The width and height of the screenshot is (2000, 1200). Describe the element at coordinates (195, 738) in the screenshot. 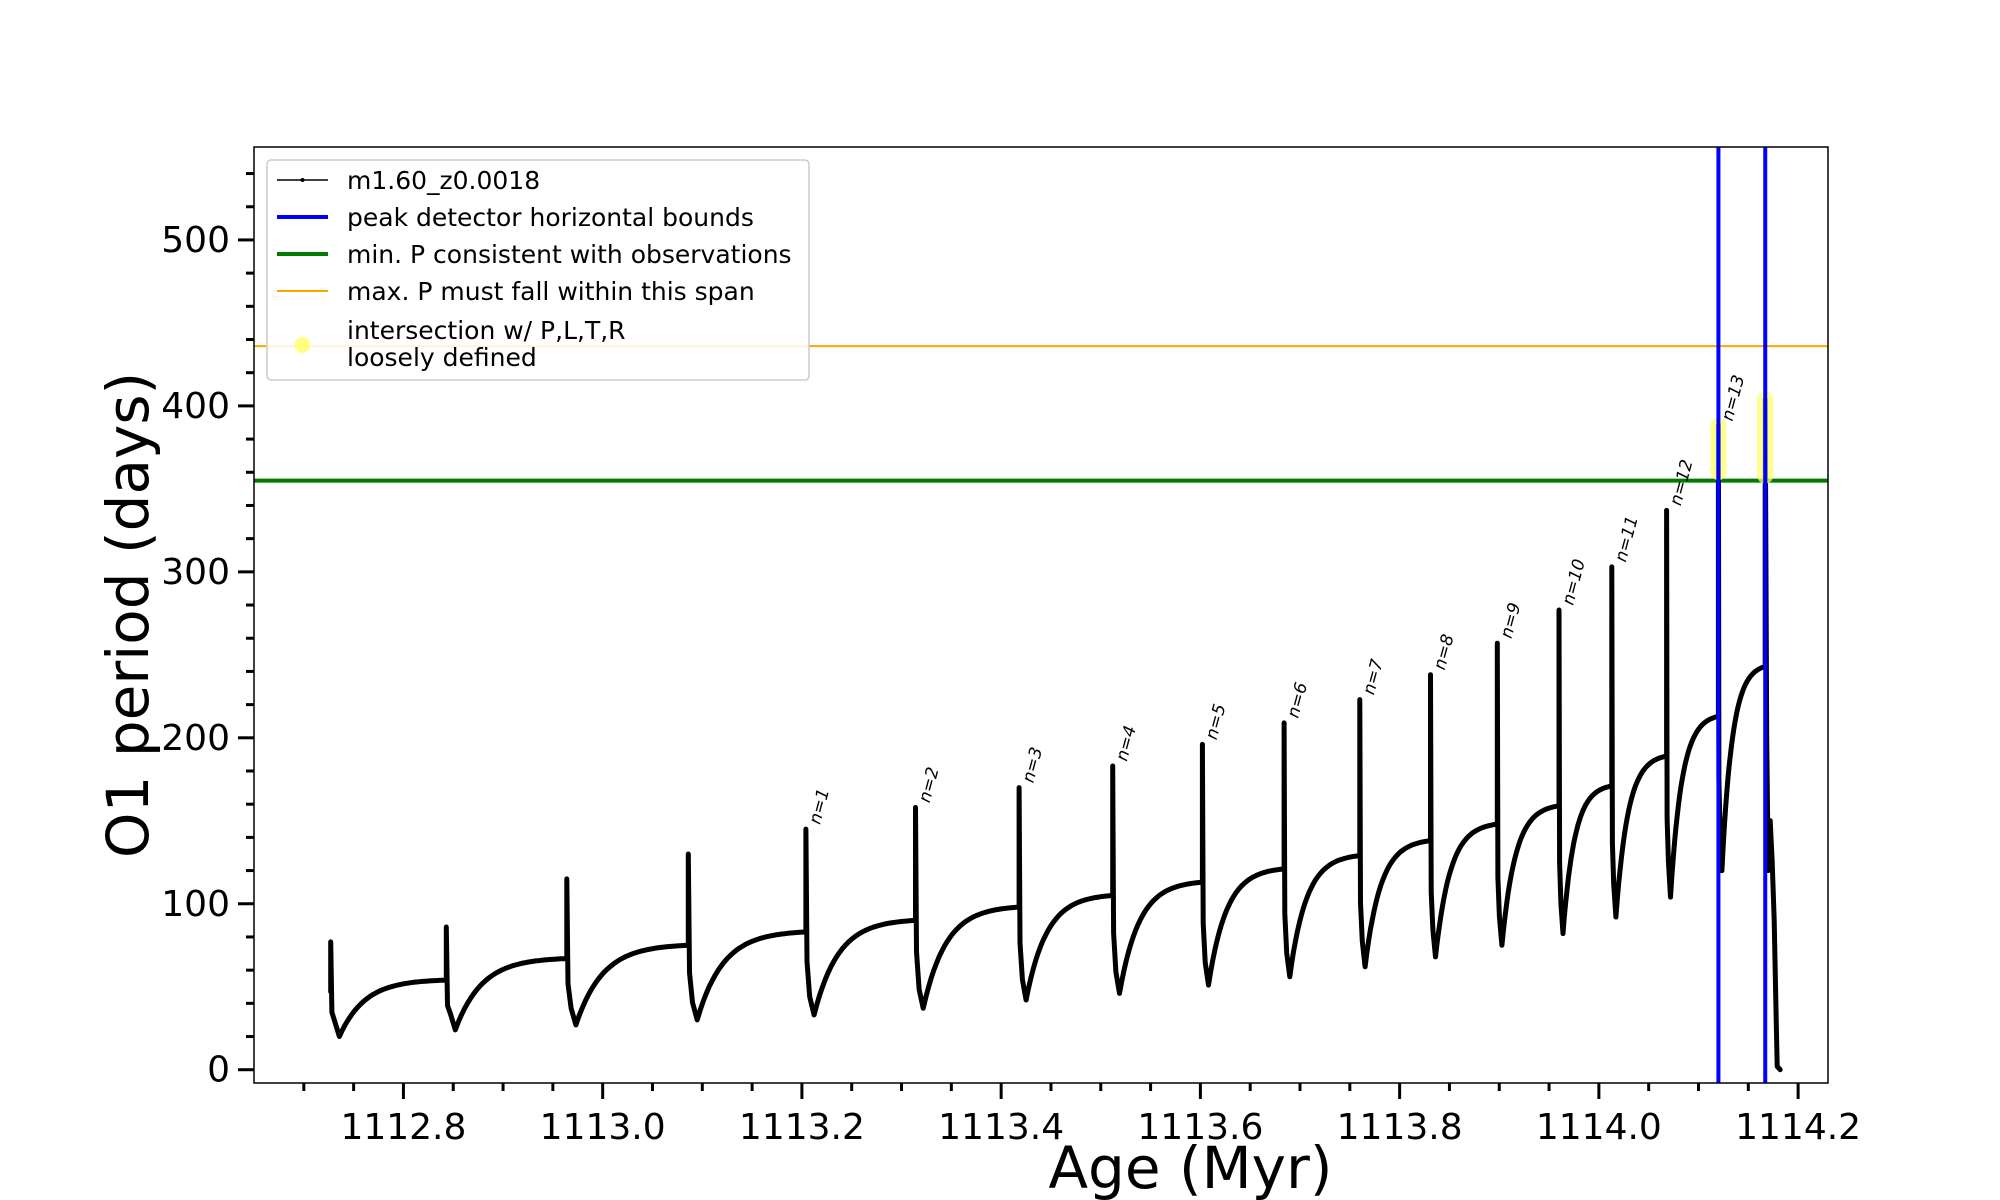

I see `y-tick-label: 200` at that location.